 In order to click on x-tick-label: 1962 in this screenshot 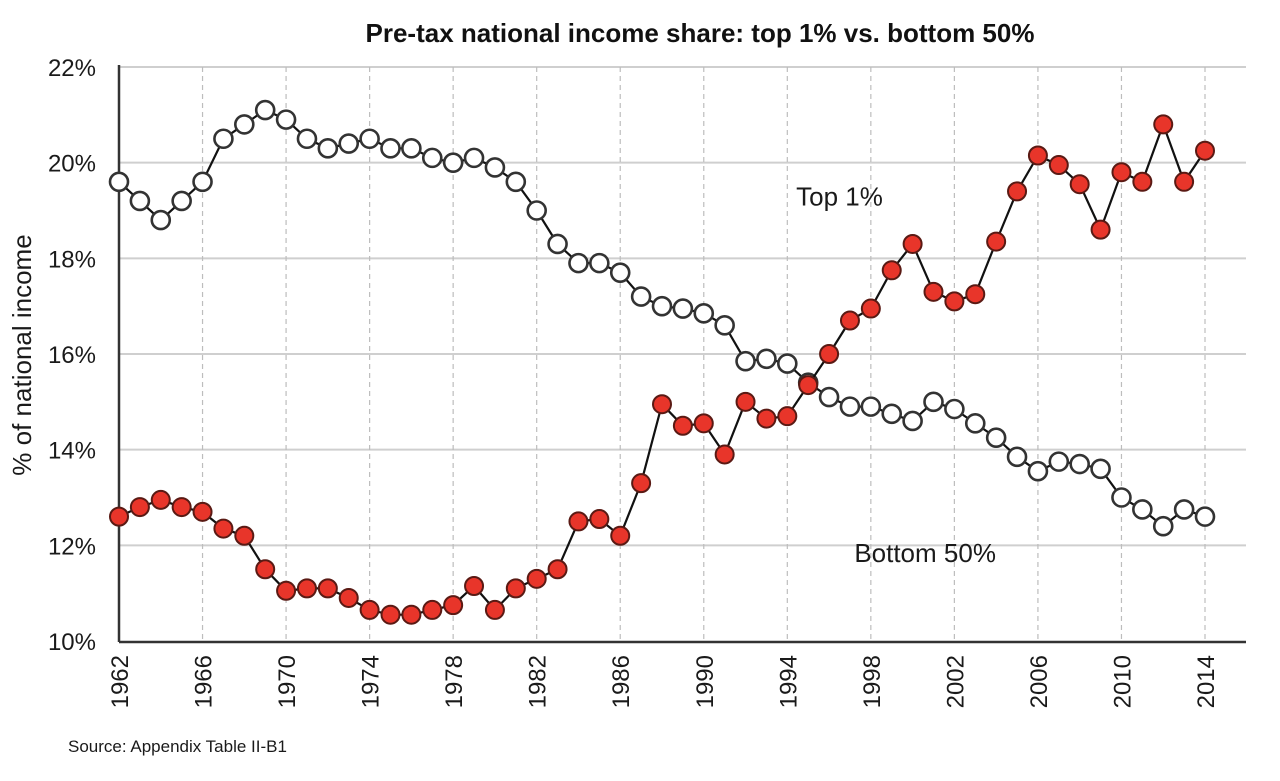, I will do `click(120, 681)`.